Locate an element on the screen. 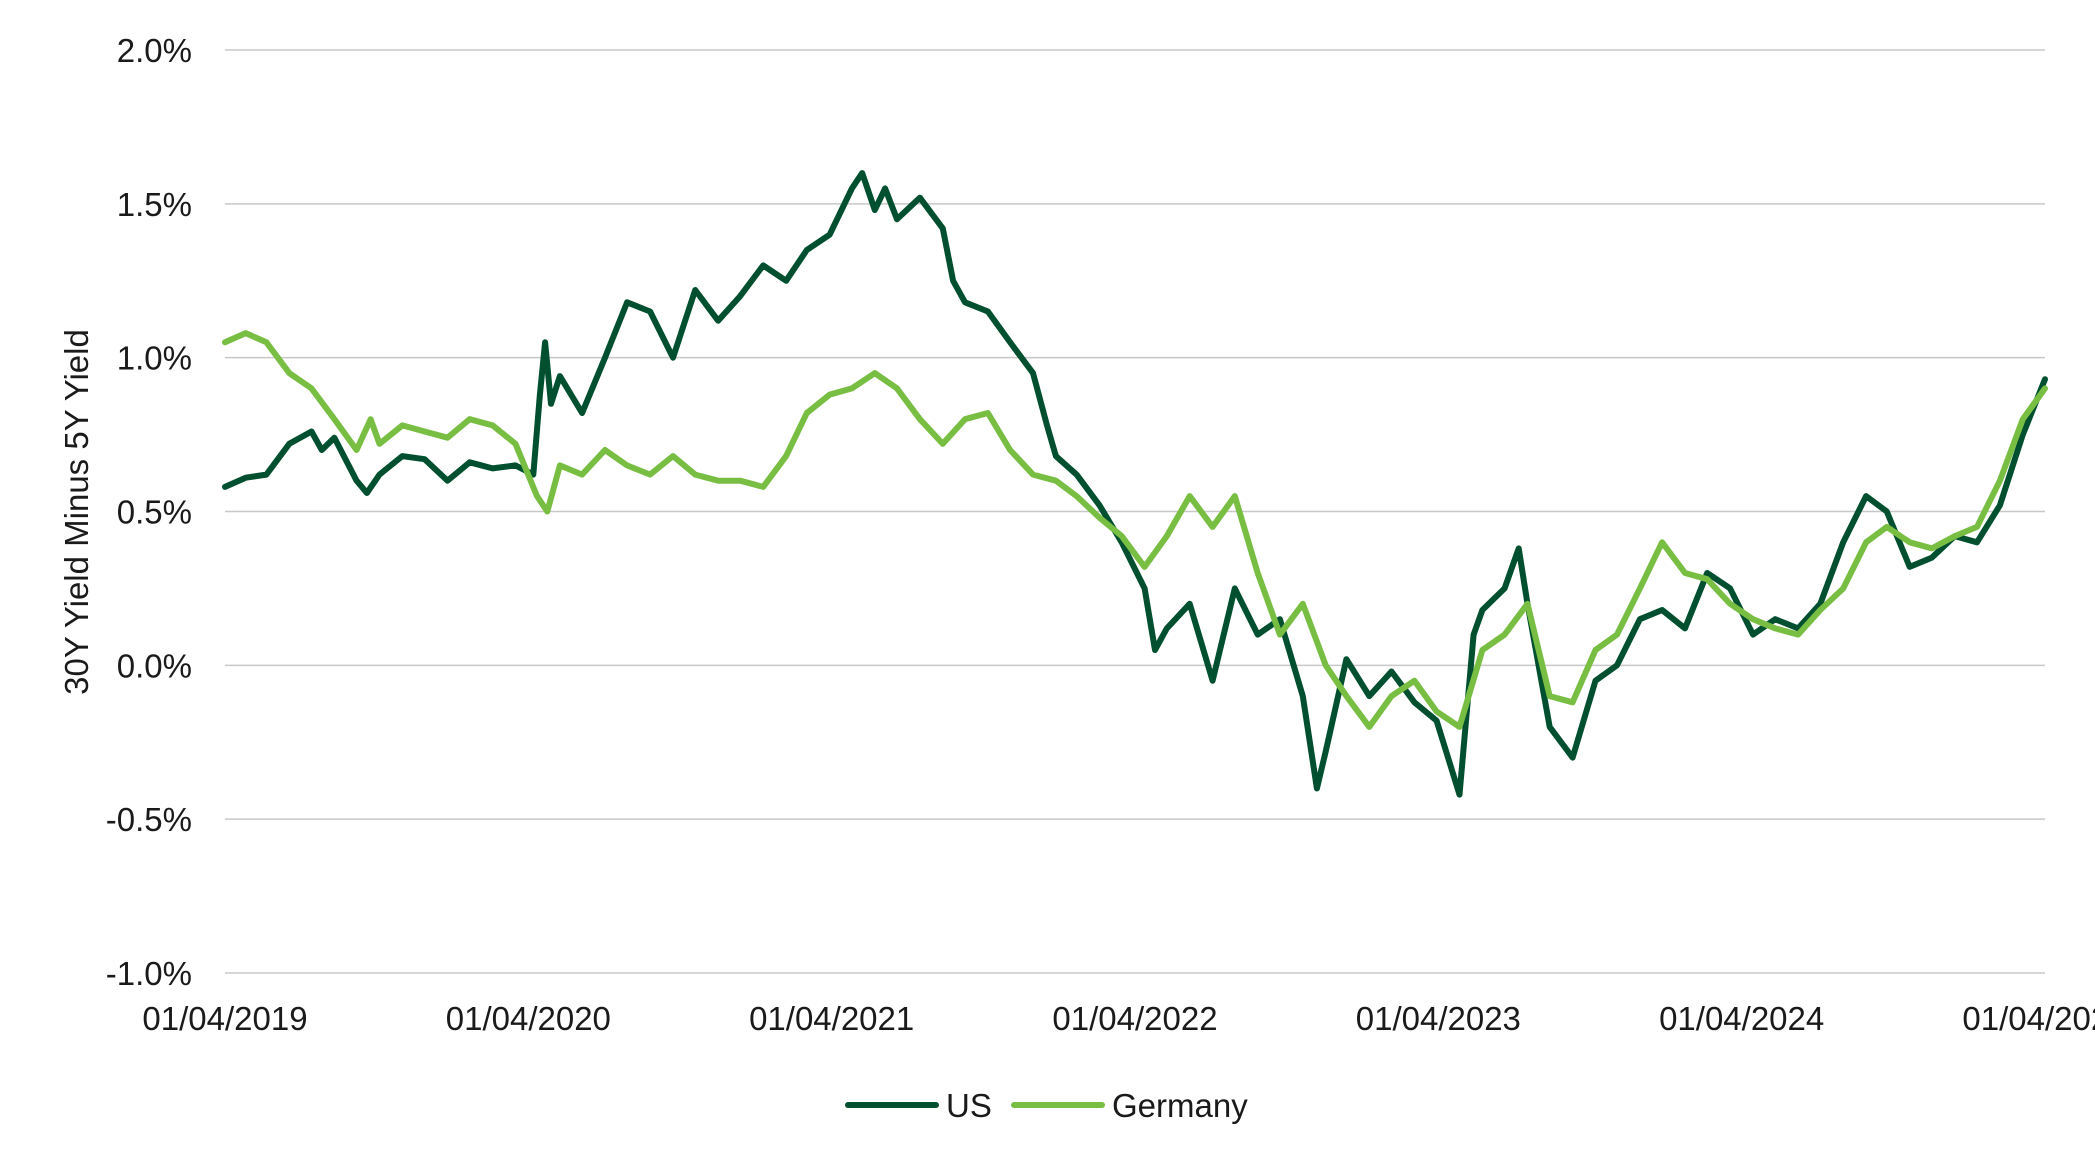 This screenshot has width=2095, height=1169. y-tick-label: 0.0% is located at coordinates (154, 665).